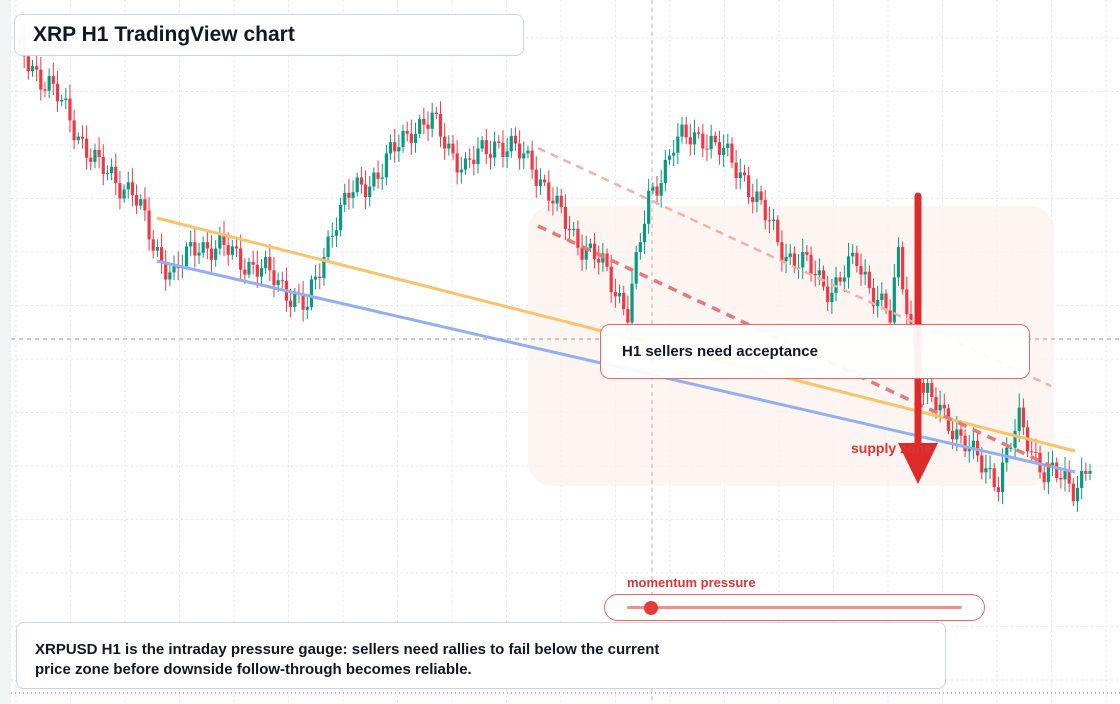 This screenshot has width=1120, height=704. What do you see at coordinates (720, 351) in the screenshot?
I see `acceptance-callout-text: H1 sellers need acceptance` at bounding box center [720, 351].